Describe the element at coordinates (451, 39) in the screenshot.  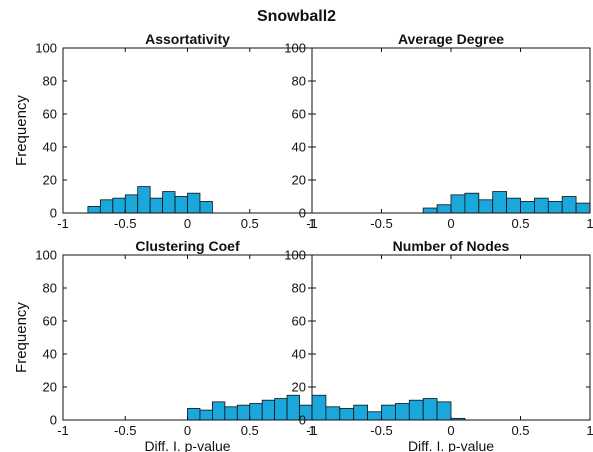
I see `subplot-title: Average Degree` at that location.